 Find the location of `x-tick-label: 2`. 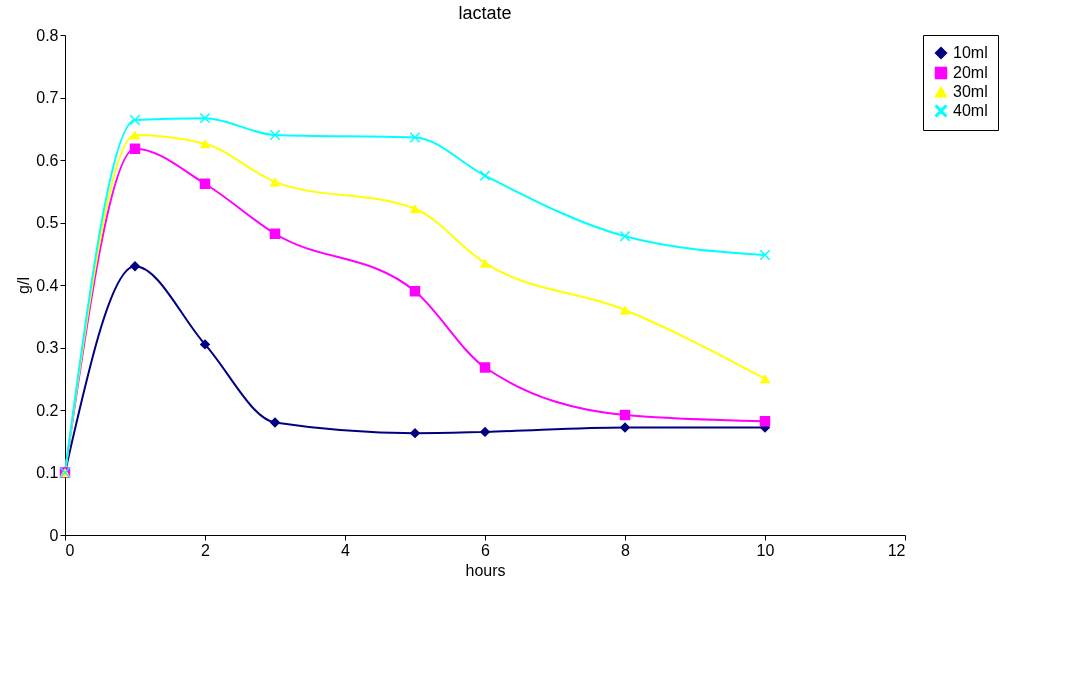

x-tick-label: 2 is located at coordinates (206, 550).